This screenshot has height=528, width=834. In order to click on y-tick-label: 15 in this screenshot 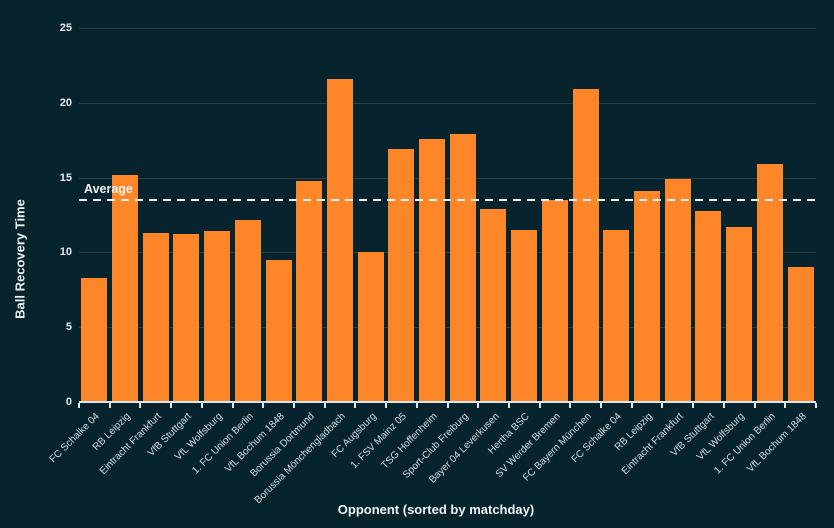, I will do `click(65, 177)`.